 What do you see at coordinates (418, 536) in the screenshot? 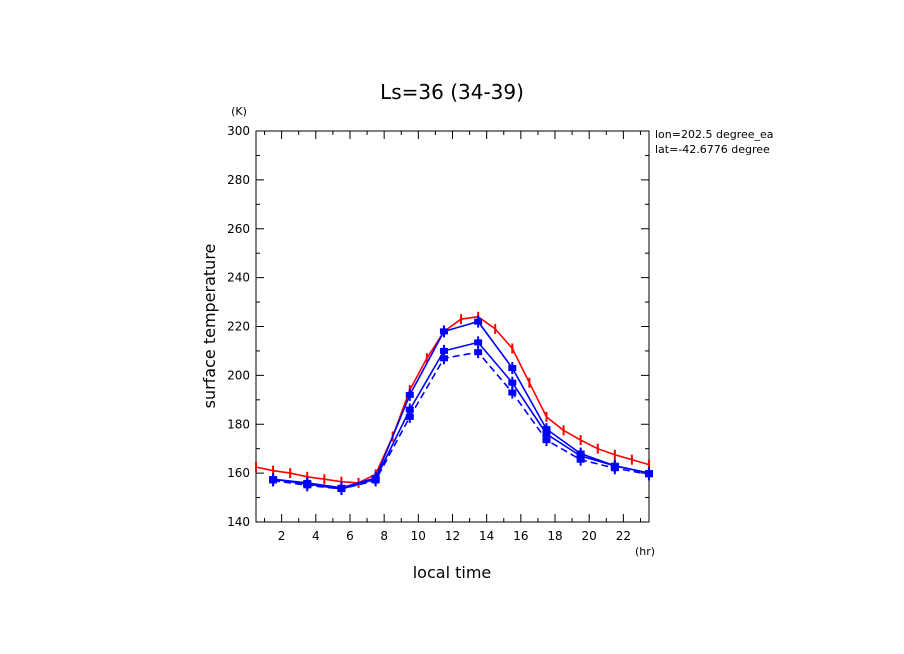
I see `x-tick-label: 10` at bounding box center [418, 536].